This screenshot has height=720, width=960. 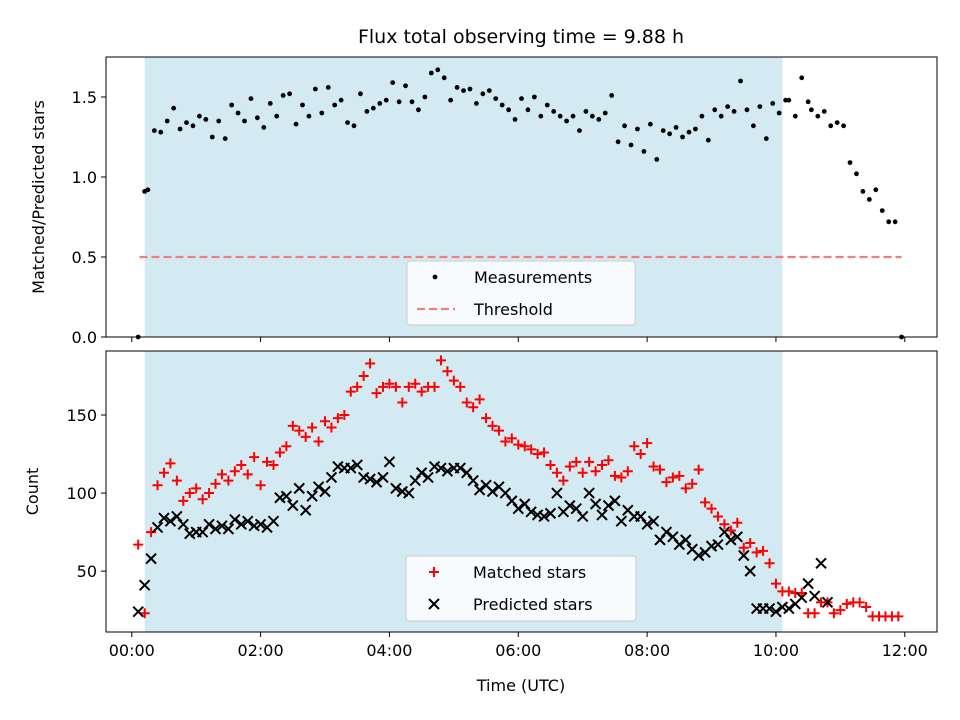 What do you see at coordinates (81, 493) in the screenshot?
I see `y-tick-label: 100` at bounding box center [81, 493].